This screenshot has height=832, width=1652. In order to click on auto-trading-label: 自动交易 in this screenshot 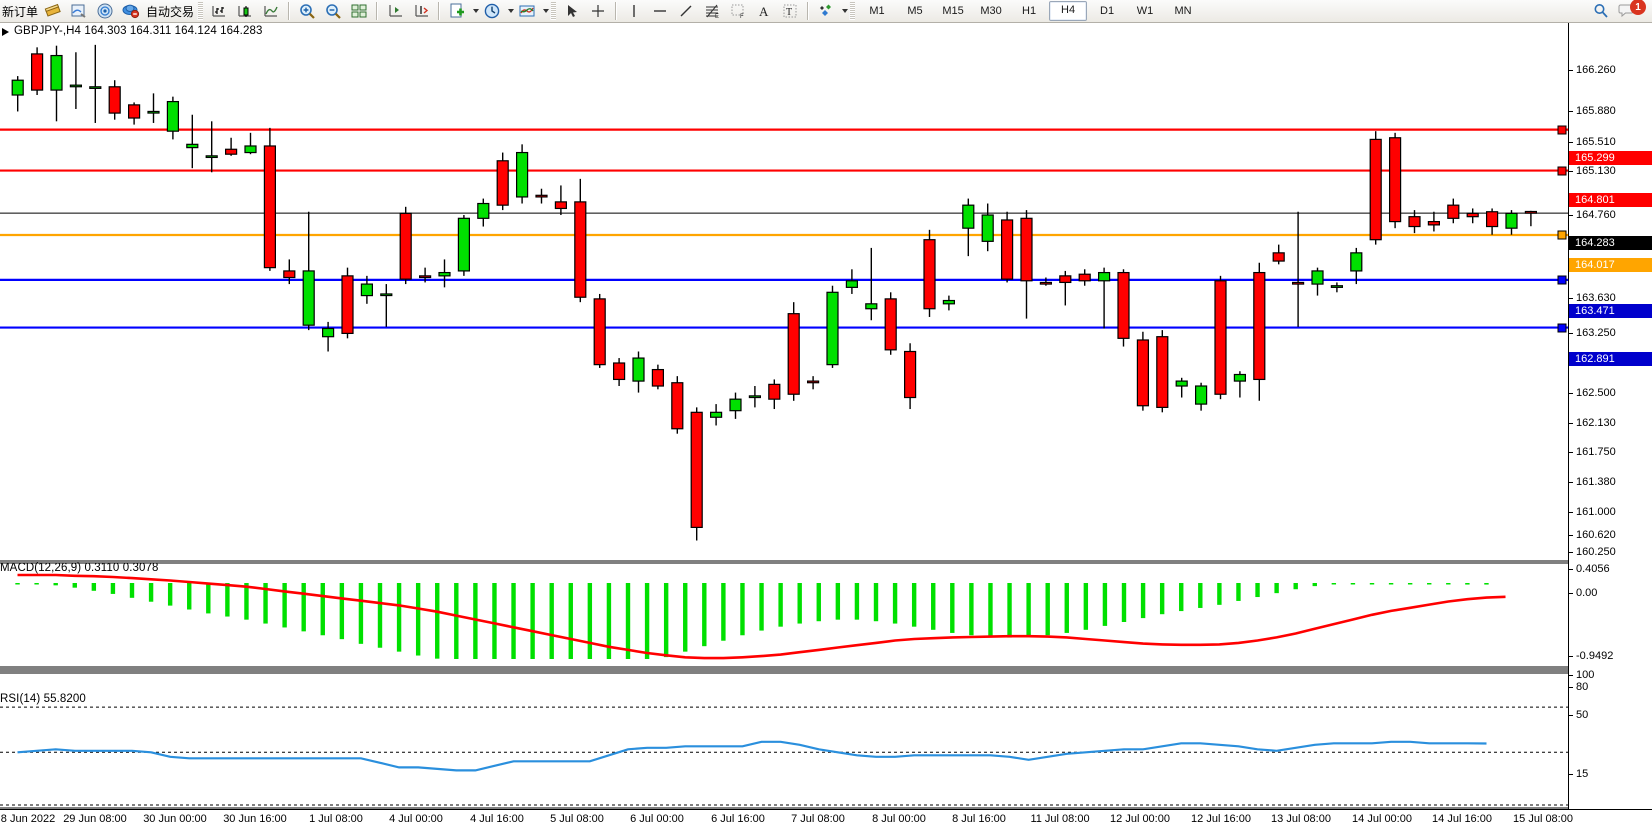, I will do `click(170, 11)`.